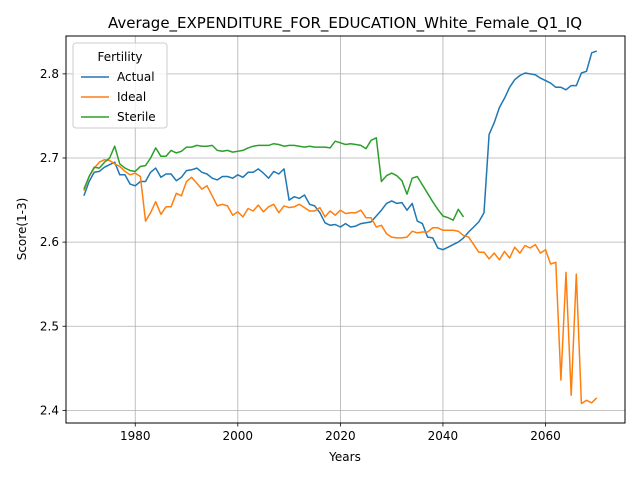 The height and width of the screenshot is (480, 640). Describe the element at coordinates (136, 117) in the screenshot. I see `legend-label-sterile: Sterile` at that location.